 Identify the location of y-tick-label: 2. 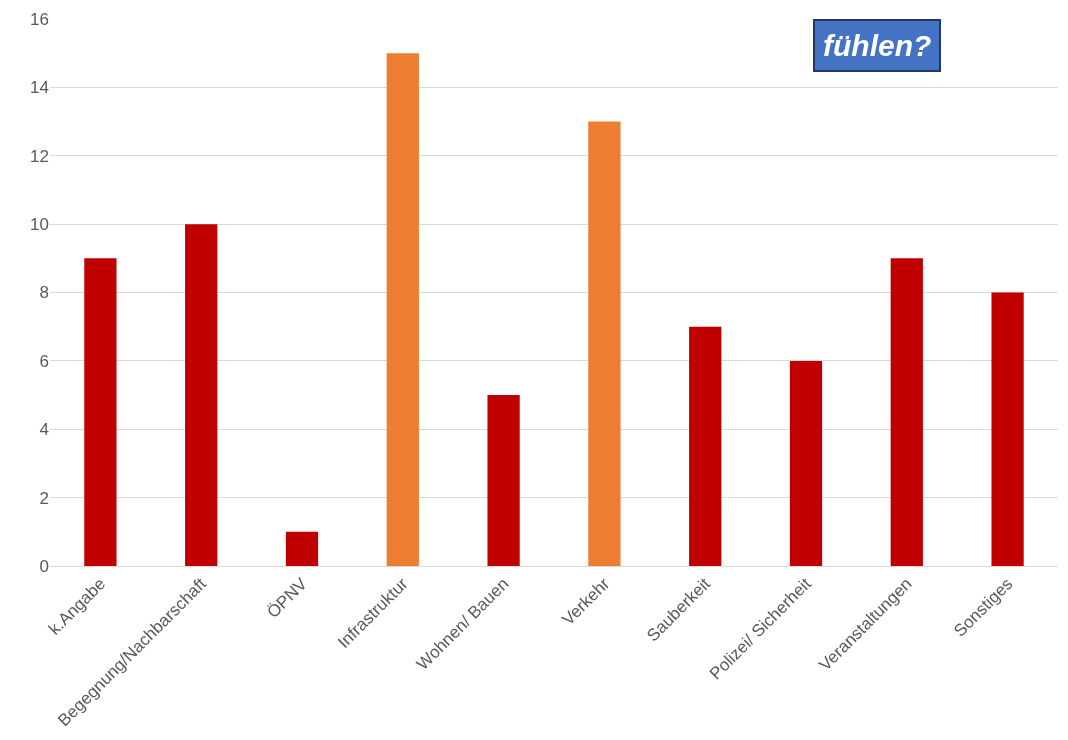
(44, 498).